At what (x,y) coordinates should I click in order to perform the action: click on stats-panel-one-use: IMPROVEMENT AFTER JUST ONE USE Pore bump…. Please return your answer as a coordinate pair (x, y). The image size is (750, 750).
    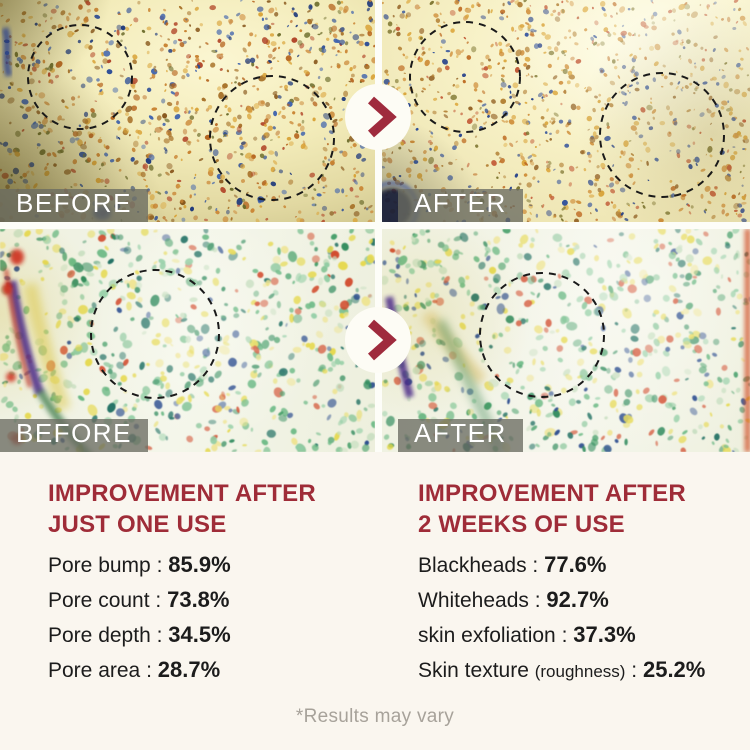
    Looking at the image, I should click on (182, 586).